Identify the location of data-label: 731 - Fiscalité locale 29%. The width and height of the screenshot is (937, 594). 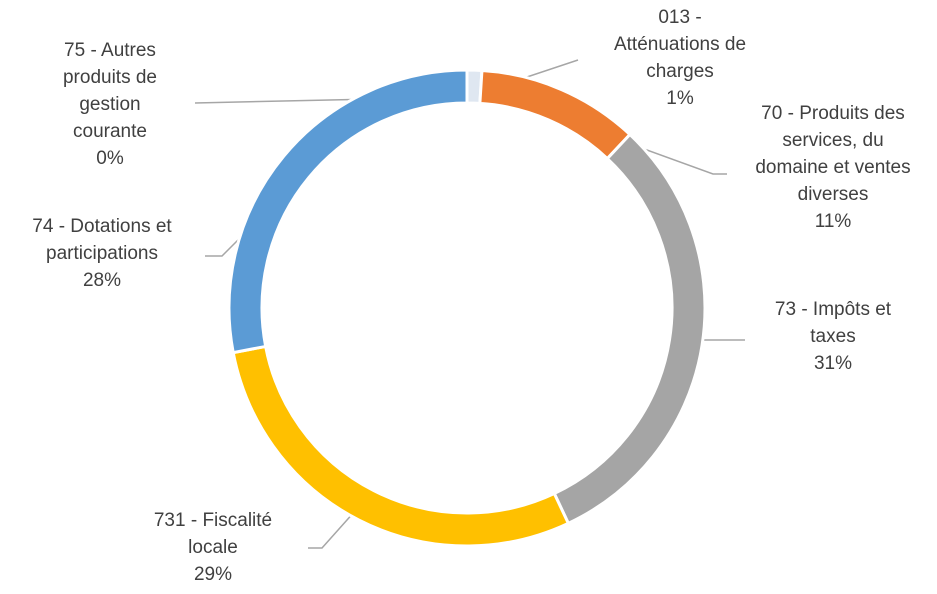
(213, 547).